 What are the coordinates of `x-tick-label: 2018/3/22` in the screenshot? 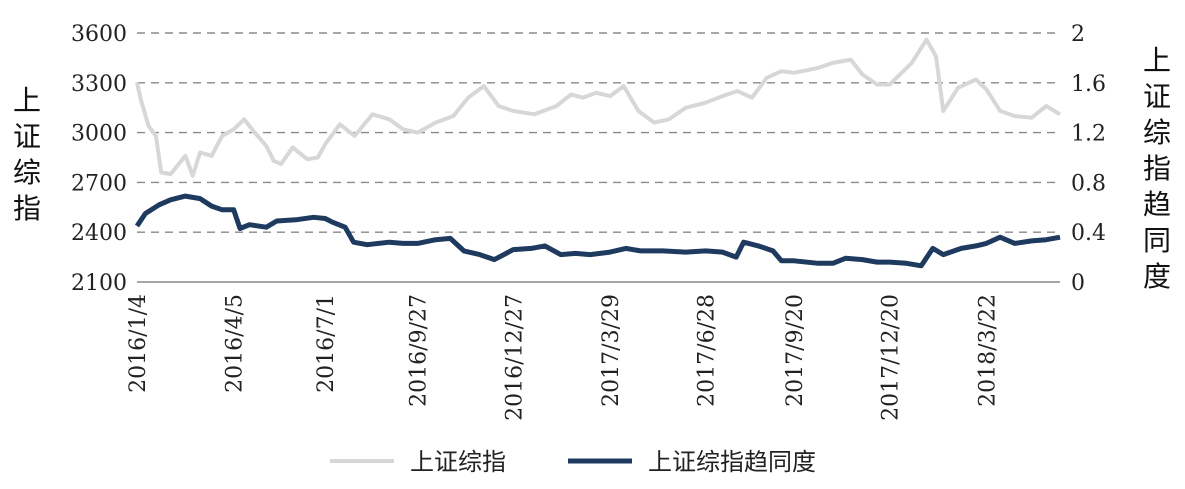 It's located at (987, 350).